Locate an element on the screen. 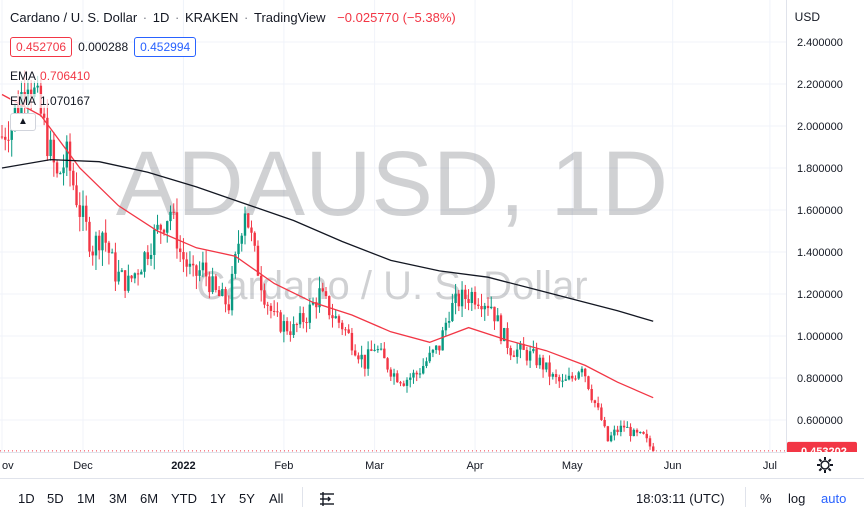 The height and width of the screenshot is (519, 864). compare-icon is located at coordinates (327, 499).